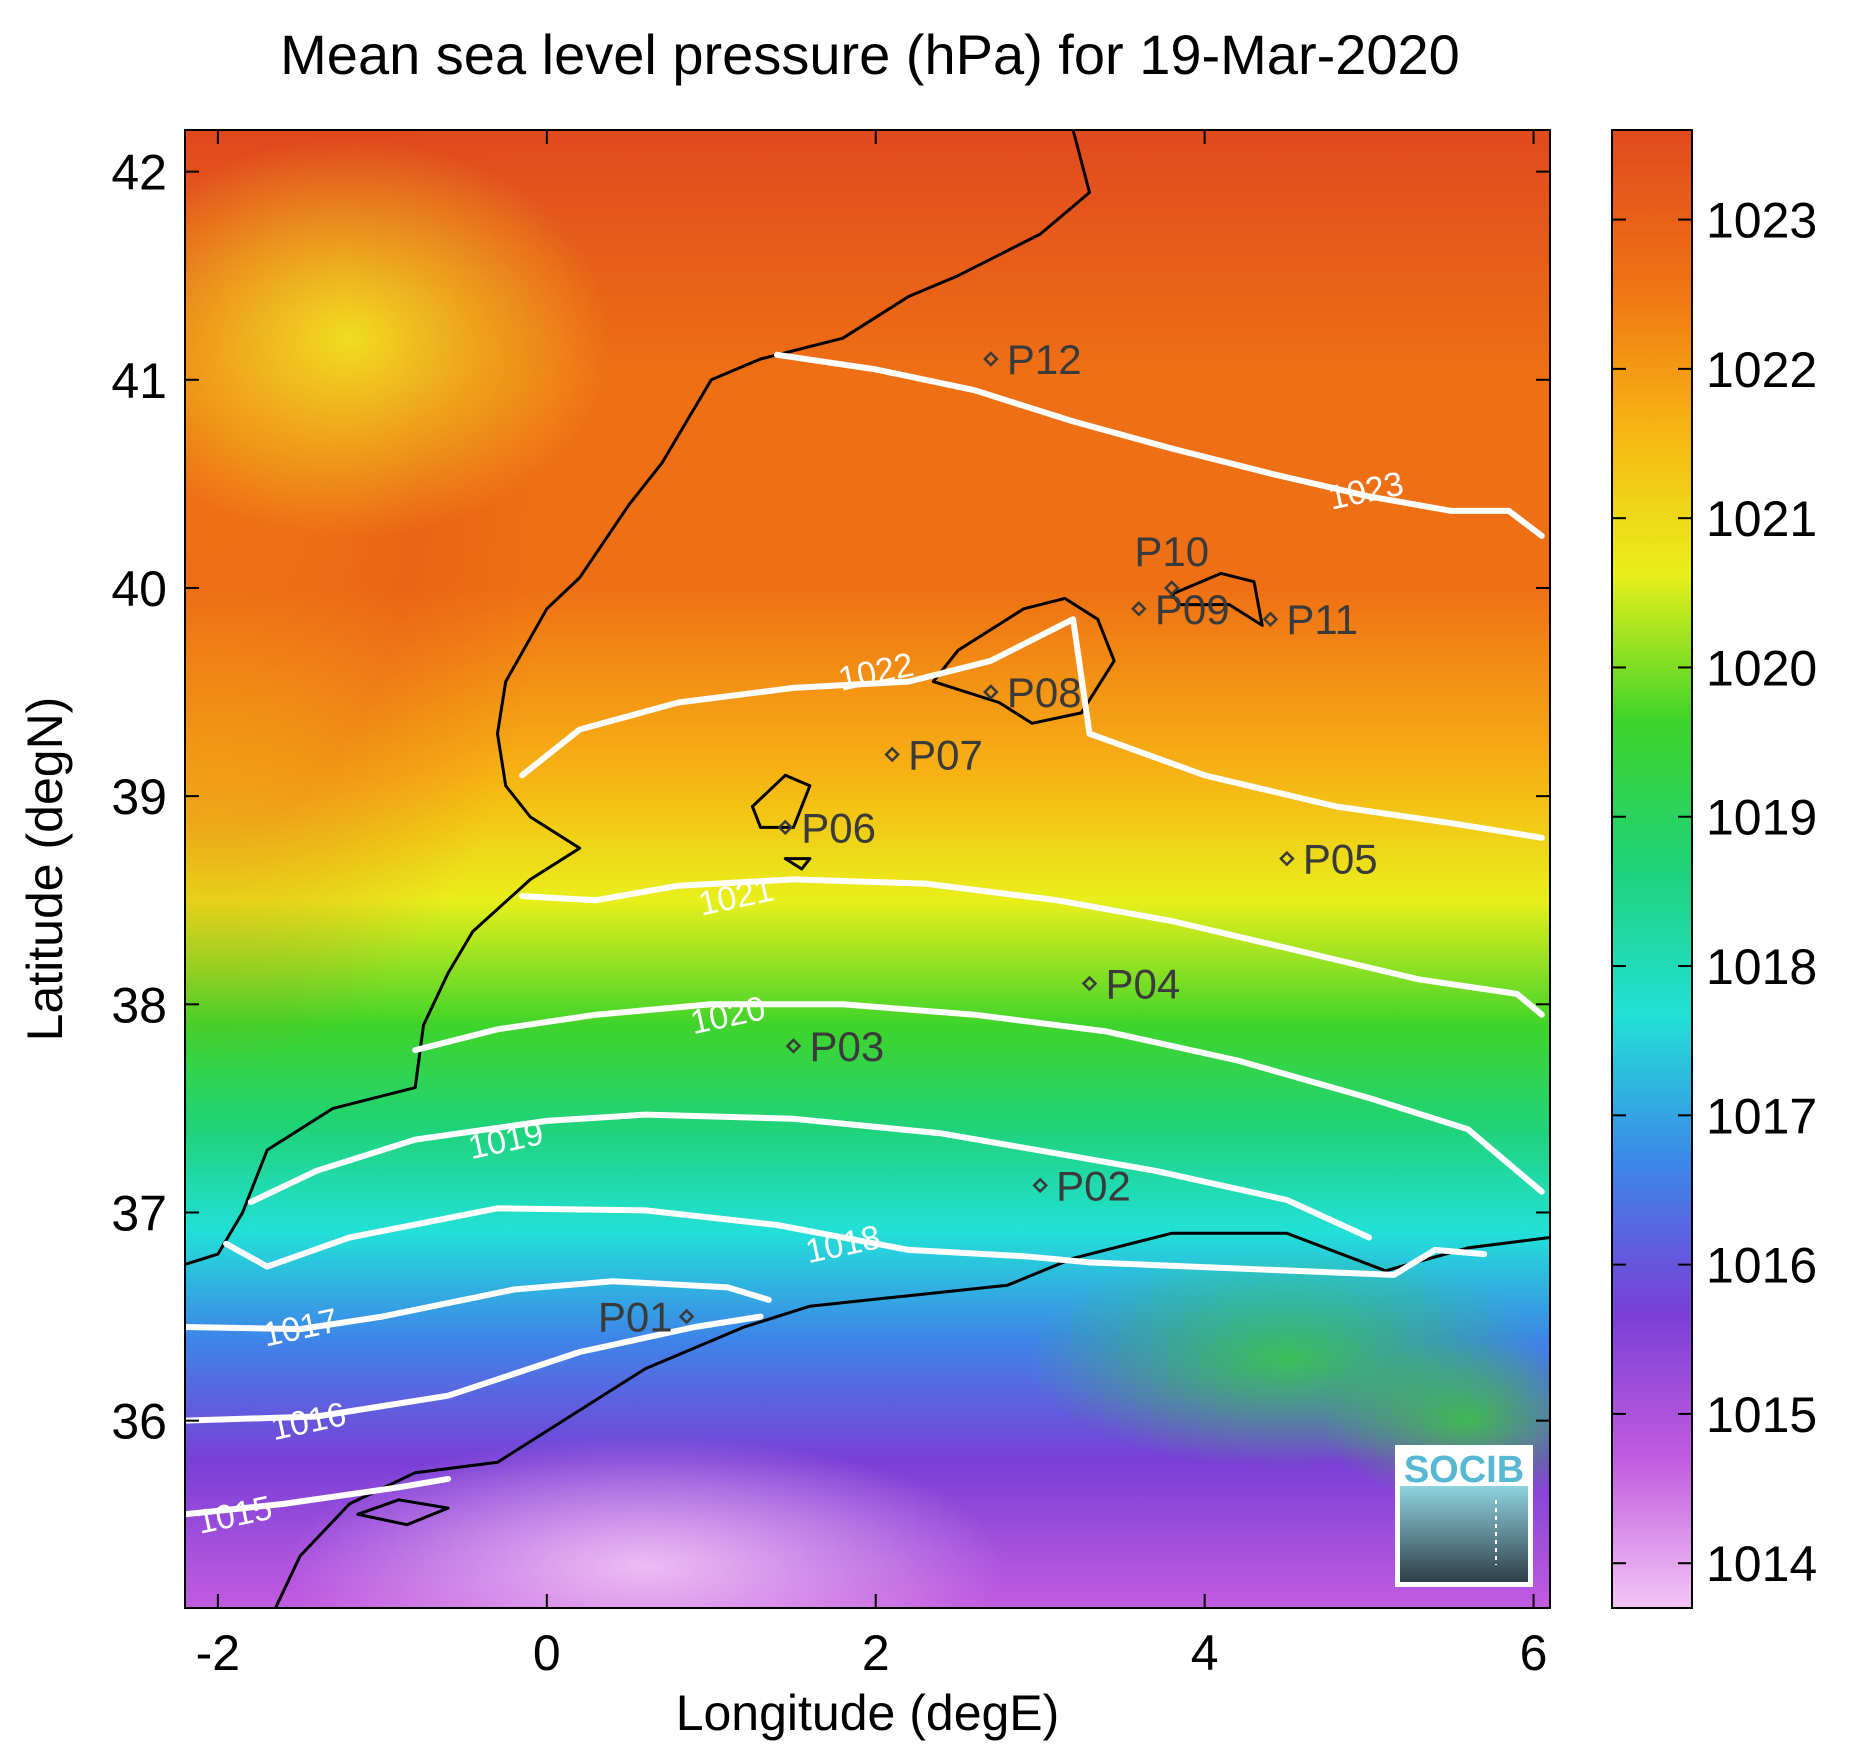 The image size is (1854, 1758). I want to click on y-tick-label: 36, so click(139, 1422).